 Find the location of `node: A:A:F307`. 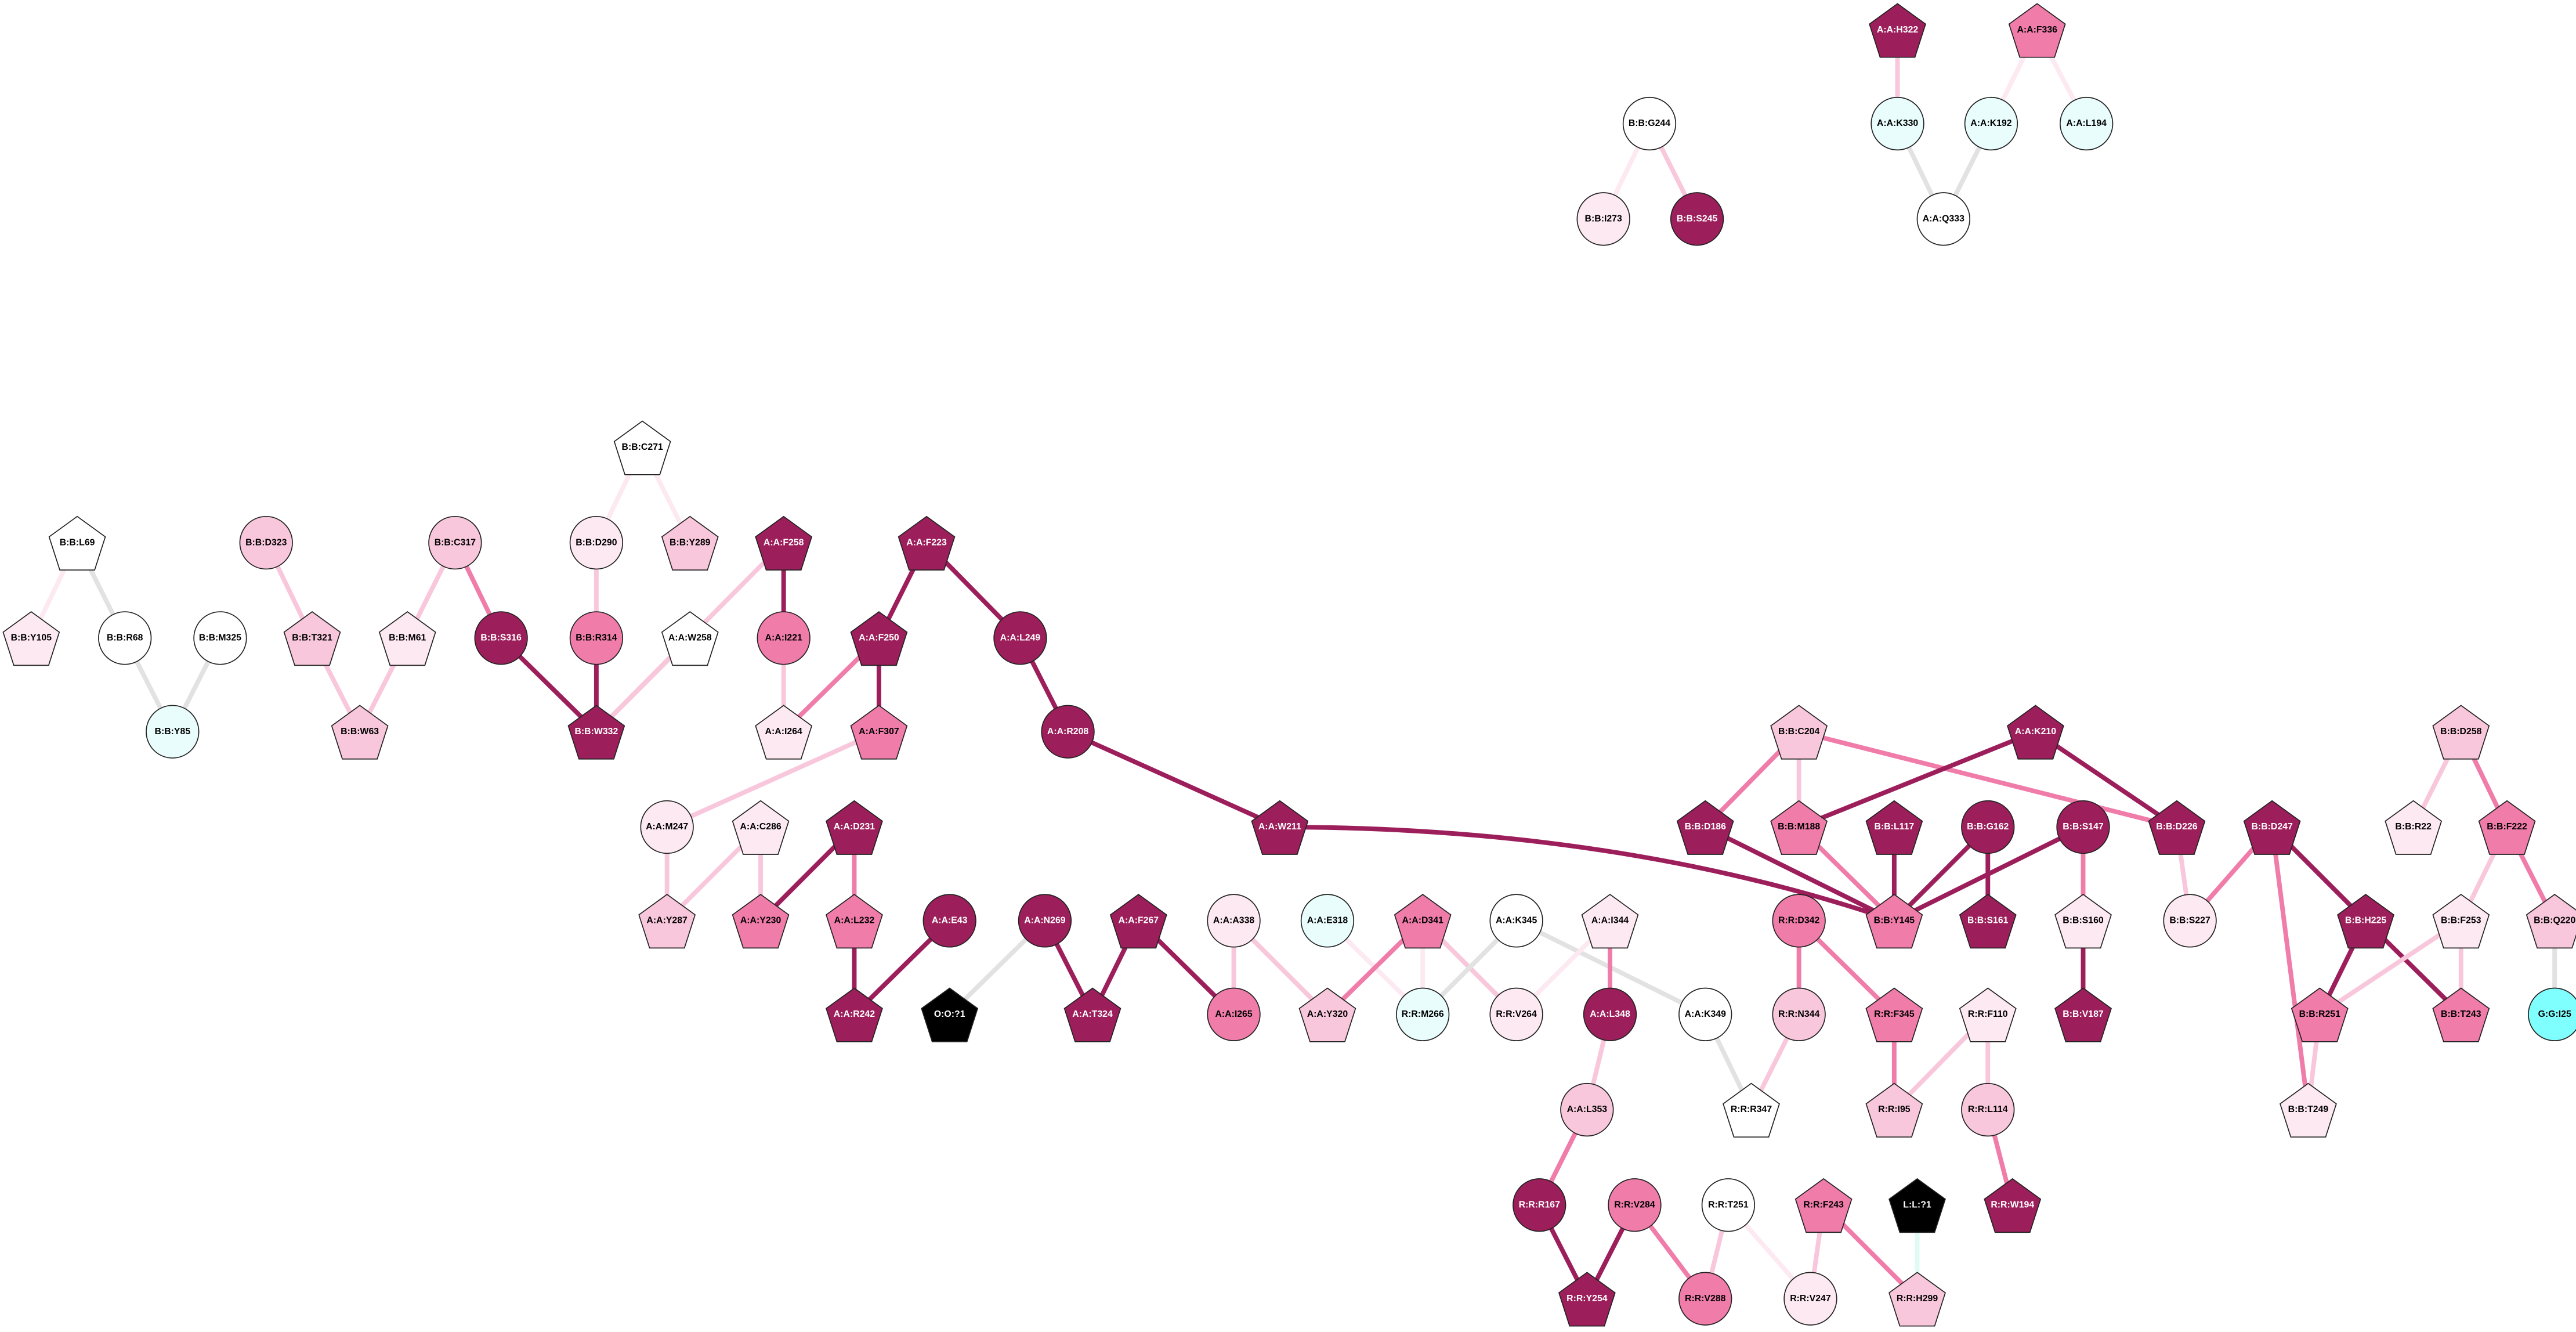

node: A:A:F307 is located at coordinates (879, 733).